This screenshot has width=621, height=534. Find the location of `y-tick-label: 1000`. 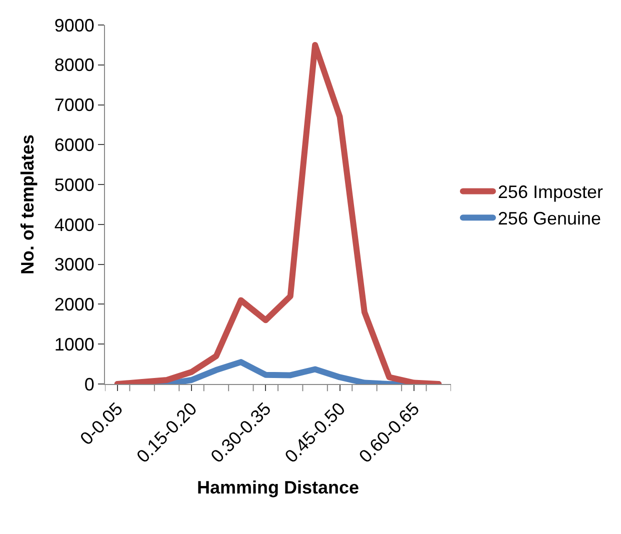

y-tick-label: 1000 is located at coordinates (74, 344).